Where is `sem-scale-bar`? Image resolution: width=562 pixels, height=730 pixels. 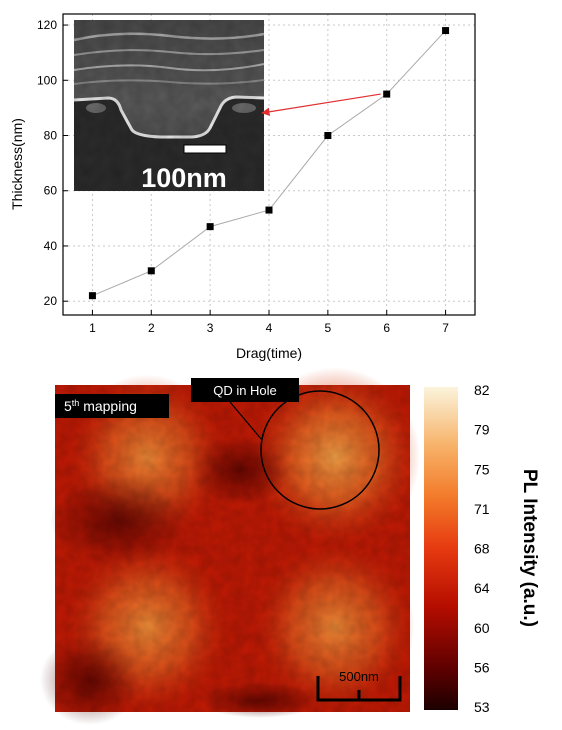
sem-scale-bar is located at coordinates (205, 149).